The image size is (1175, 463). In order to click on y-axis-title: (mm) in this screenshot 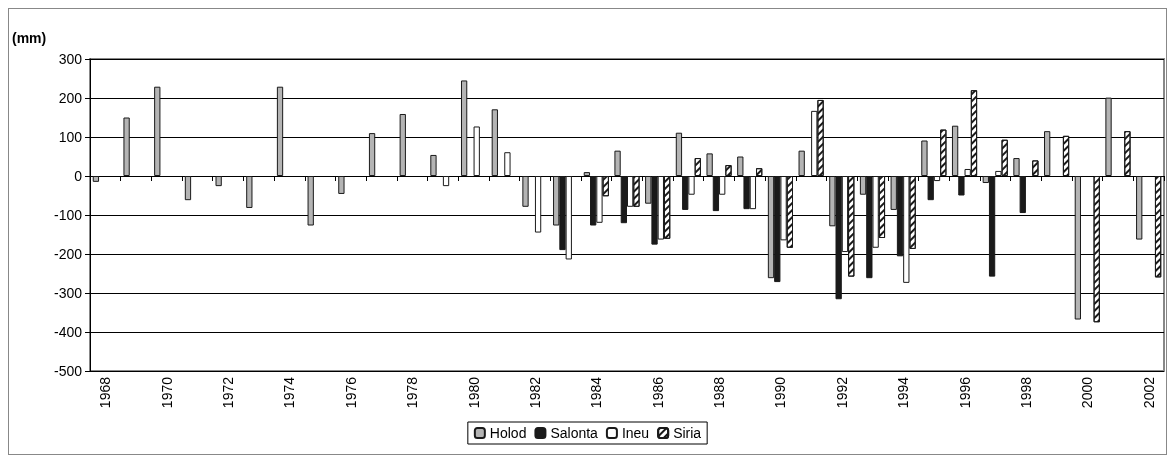, I will do `click(29, 38)`.